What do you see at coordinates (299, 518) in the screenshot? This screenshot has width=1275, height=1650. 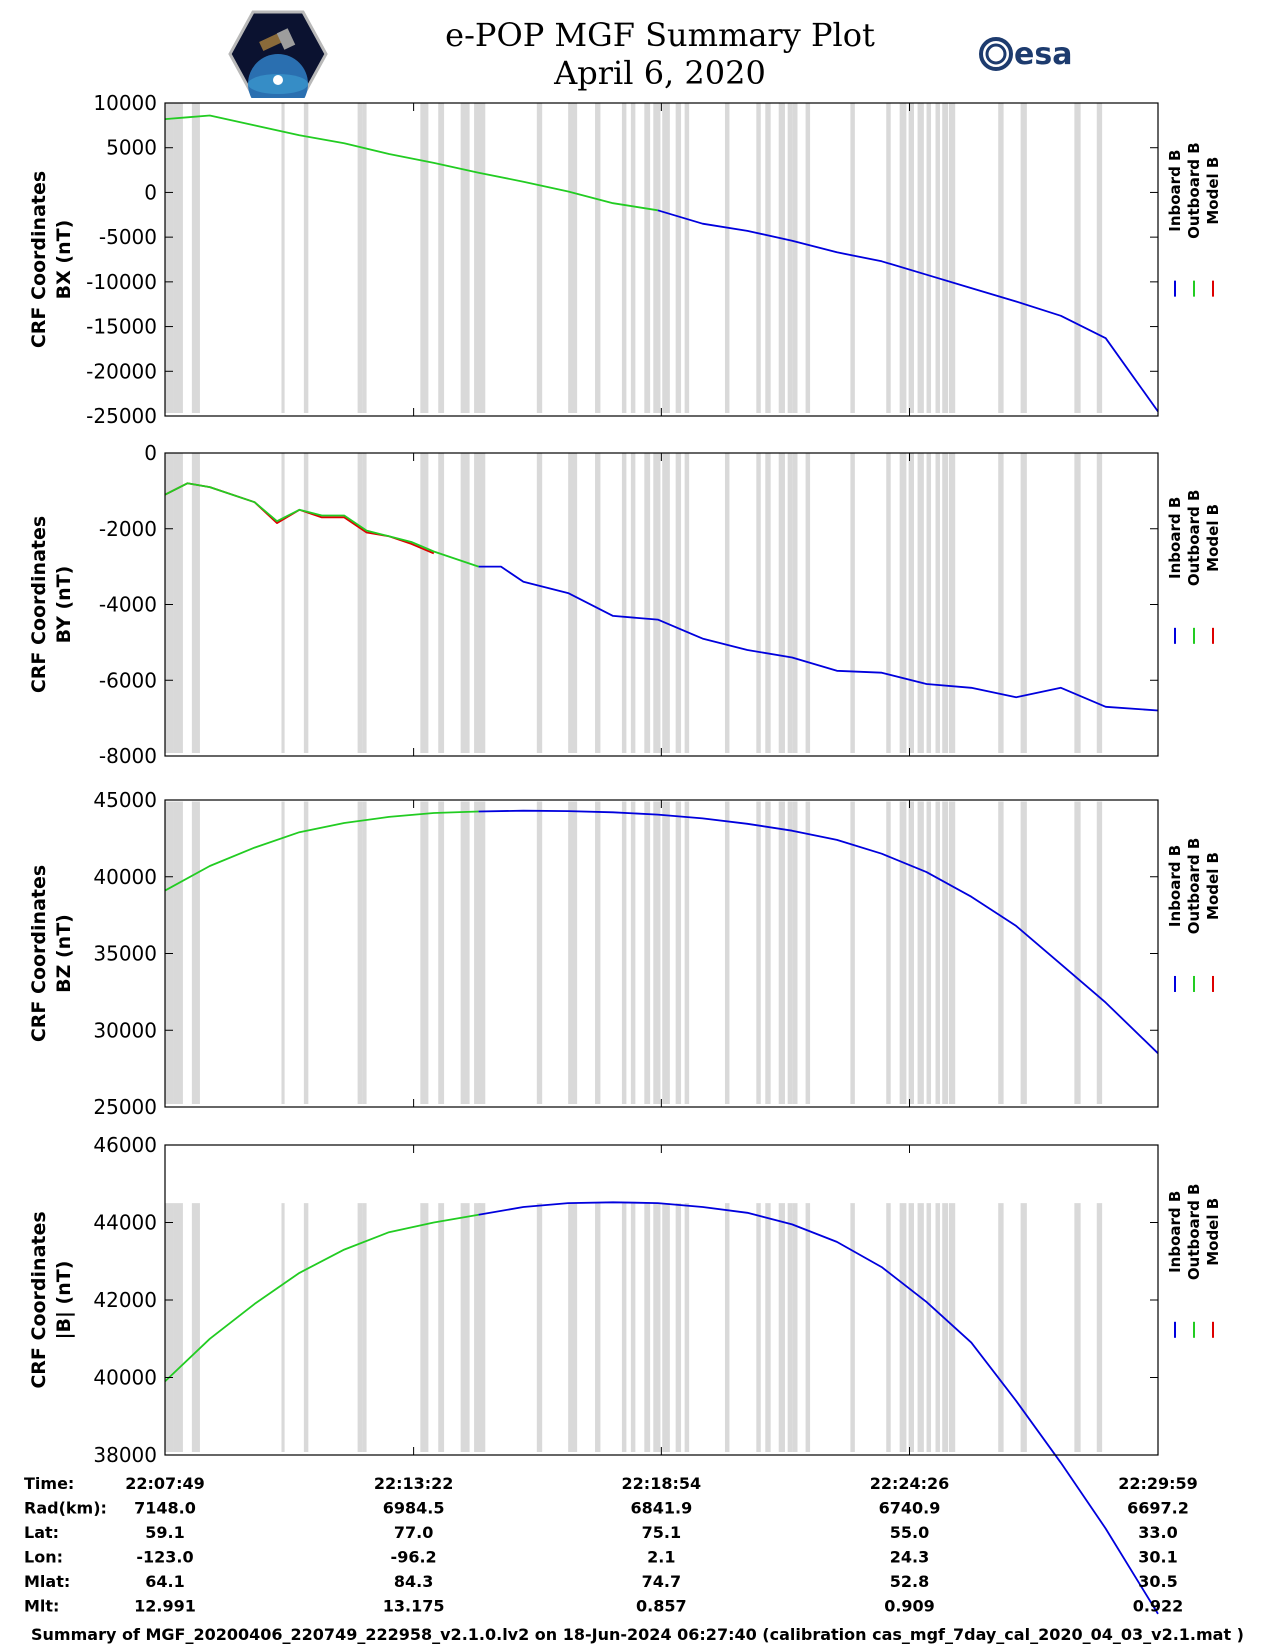 I see `model-b-line` at bounding box center [299, 518].